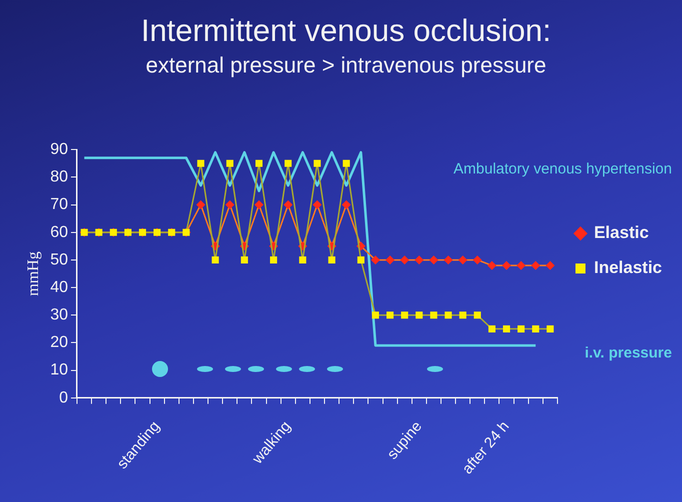  Describe the element at coordinates (63, 397) in the screenshot. I see `y-tick-label: 0` at that location.